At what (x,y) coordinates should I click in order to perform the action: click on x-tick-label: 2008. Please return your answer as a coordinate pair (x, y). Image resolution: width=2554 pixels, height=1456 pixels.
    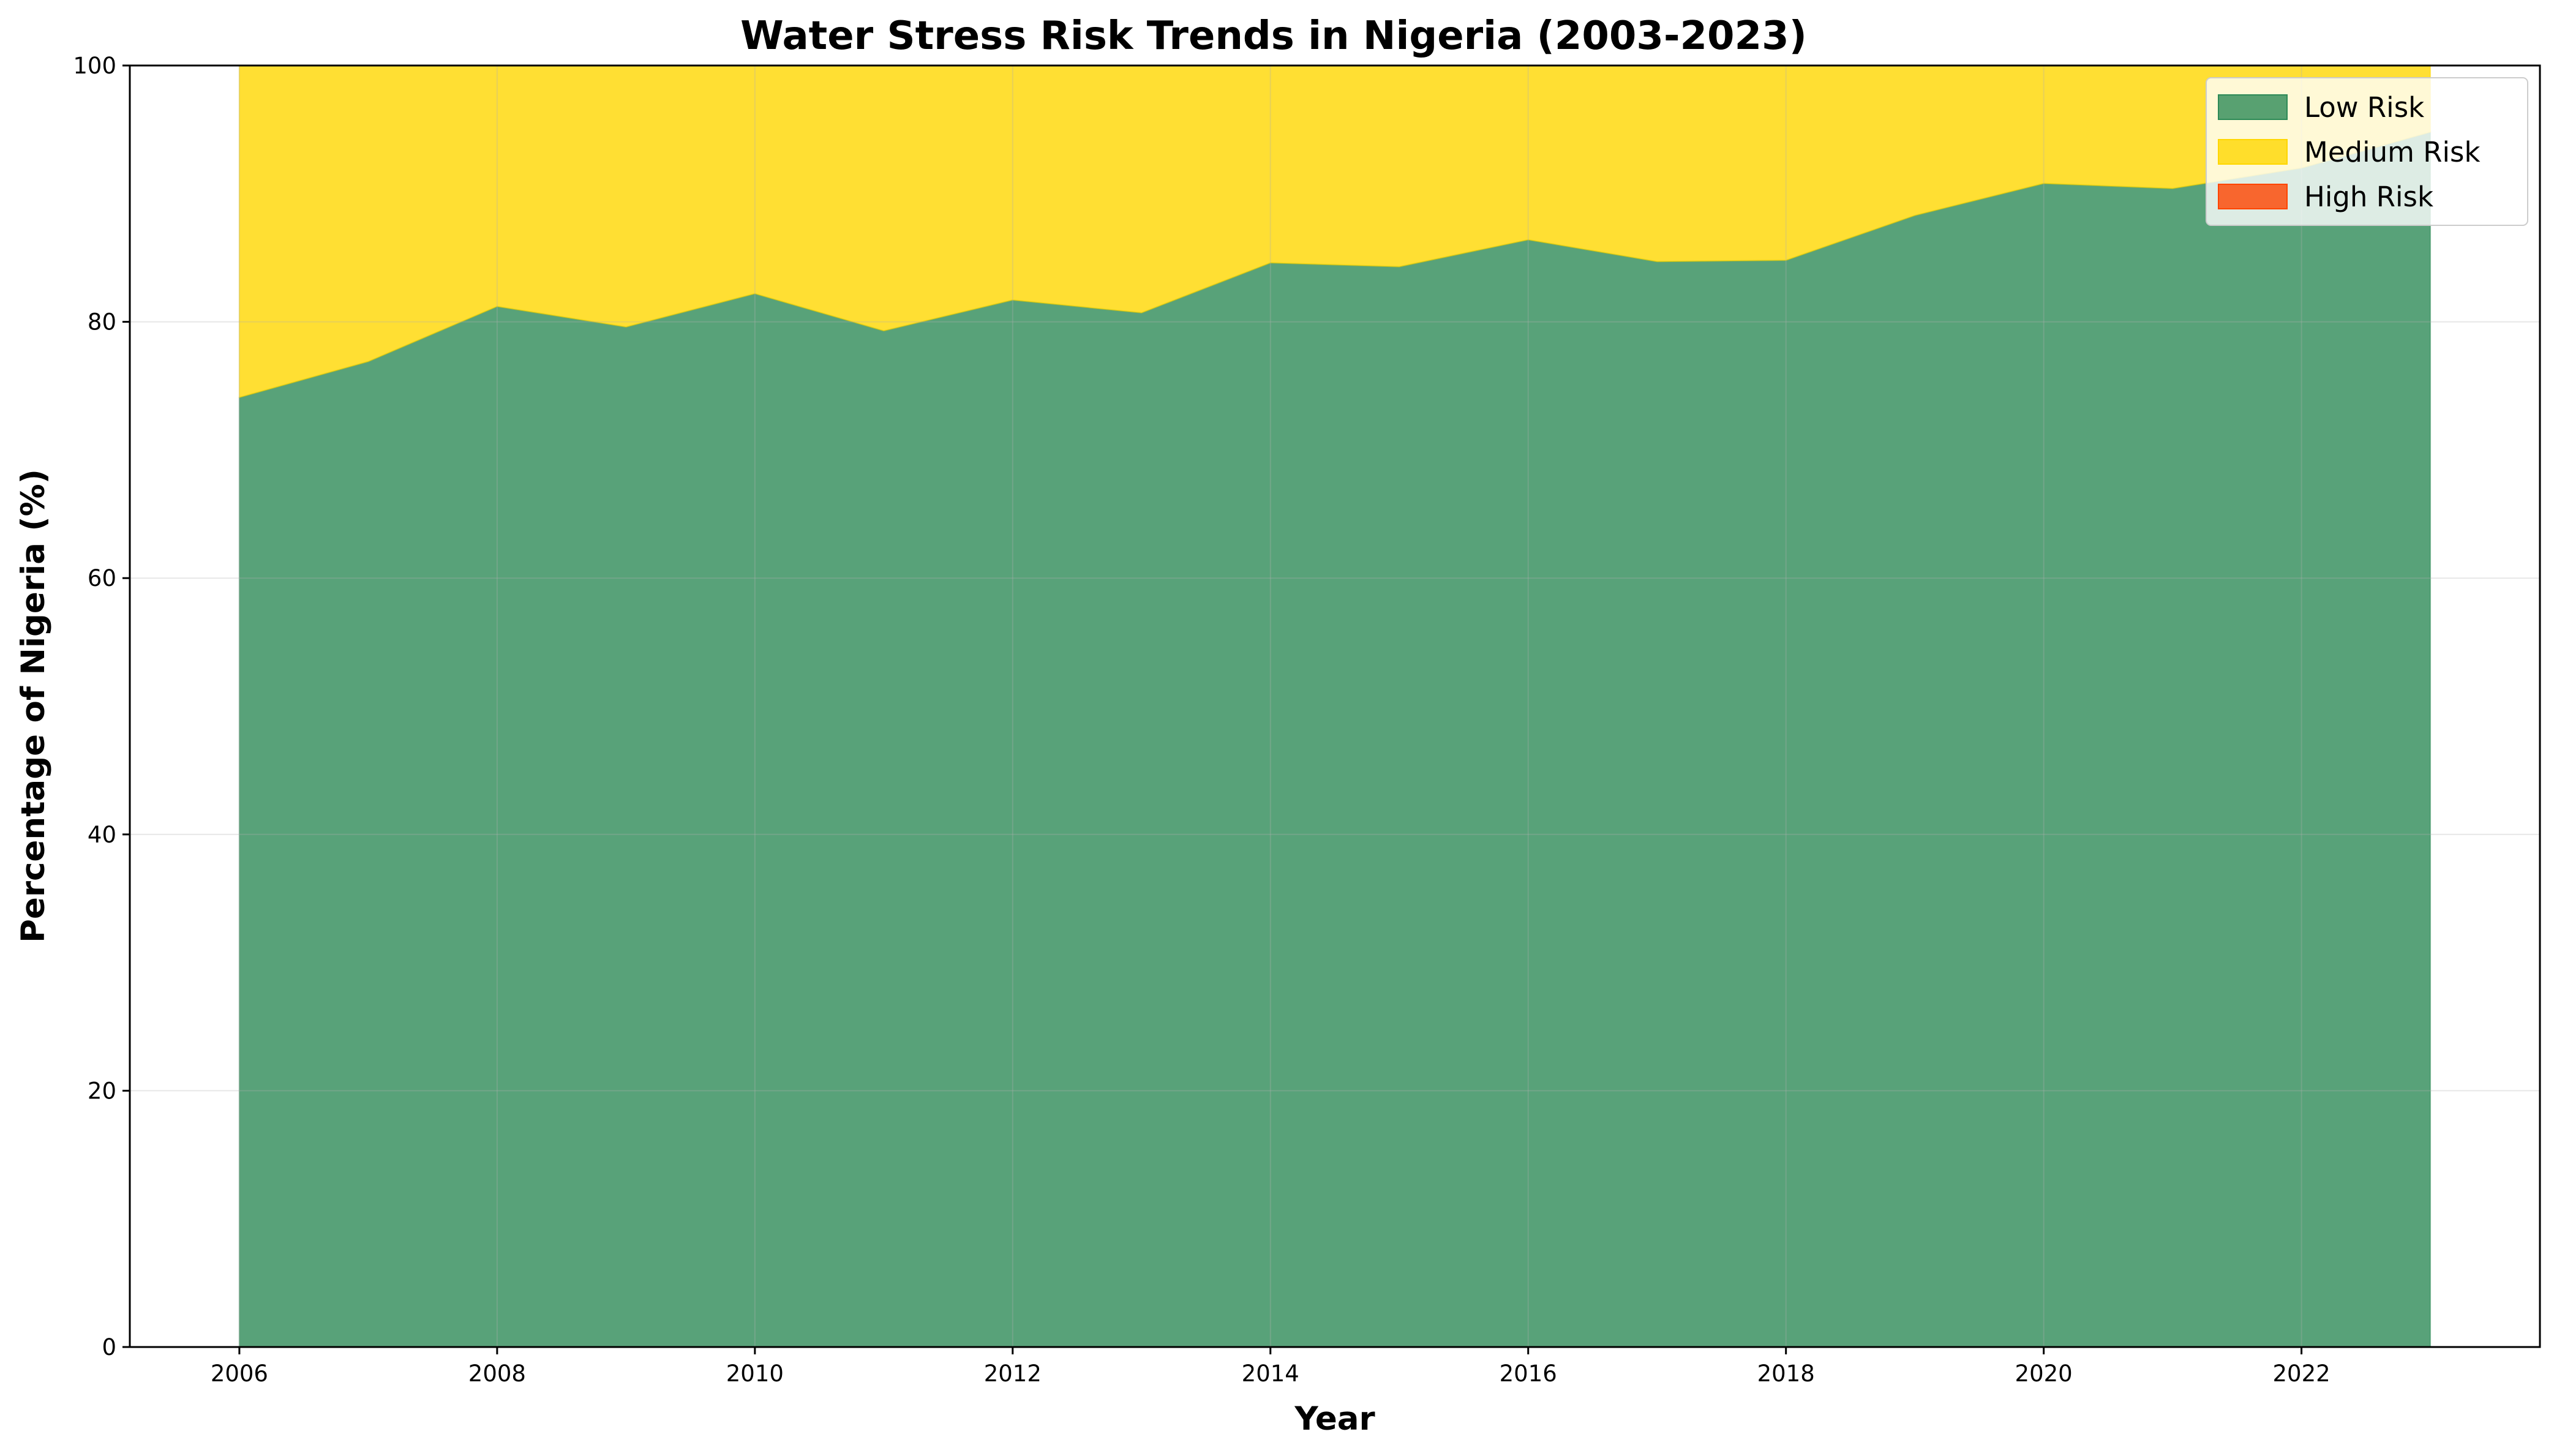
    Looking at the image, I should click on (497, 1373).